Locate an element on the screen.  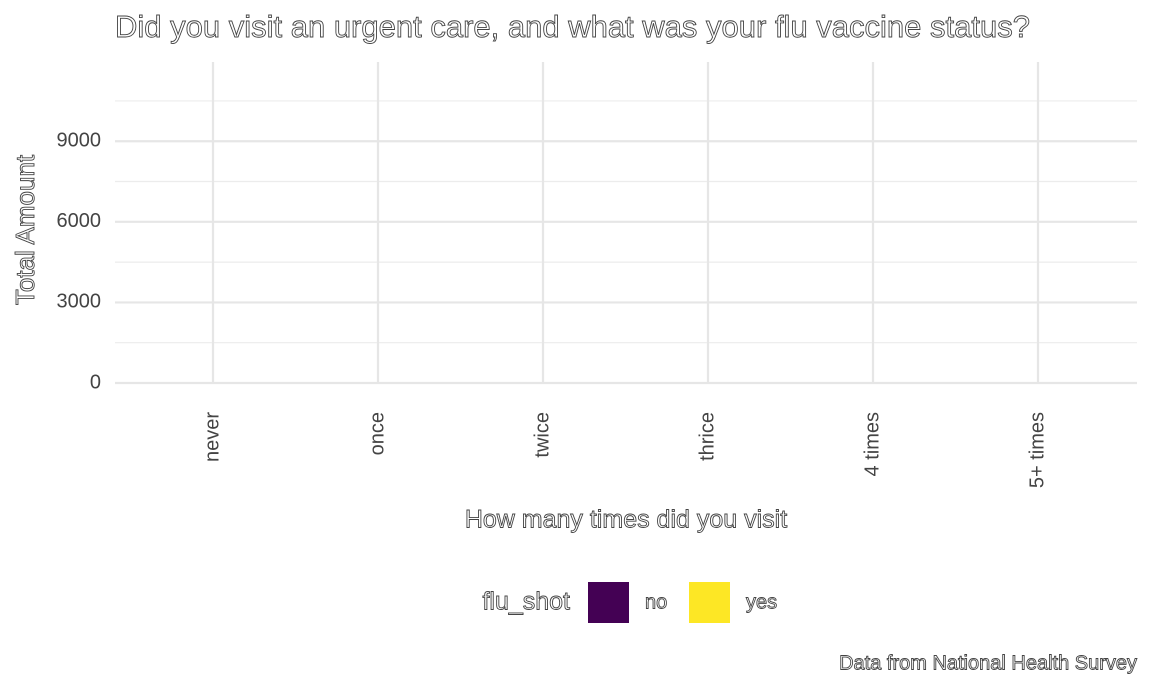
y-tick-label: 0 is located at coordinates (95, 382).